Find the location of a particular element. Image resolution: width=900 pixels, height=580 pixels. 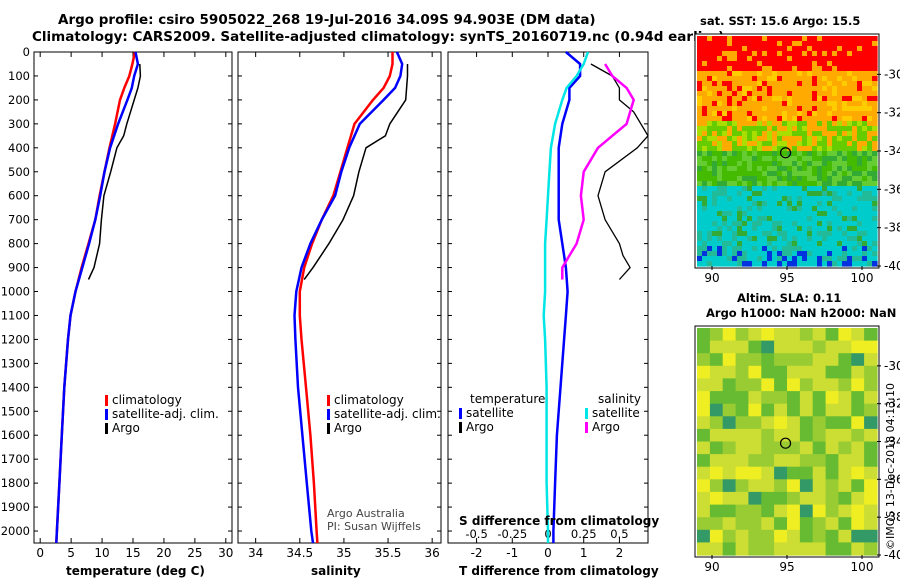

x-tick-label: 20 is located at coordinates (163, 553).